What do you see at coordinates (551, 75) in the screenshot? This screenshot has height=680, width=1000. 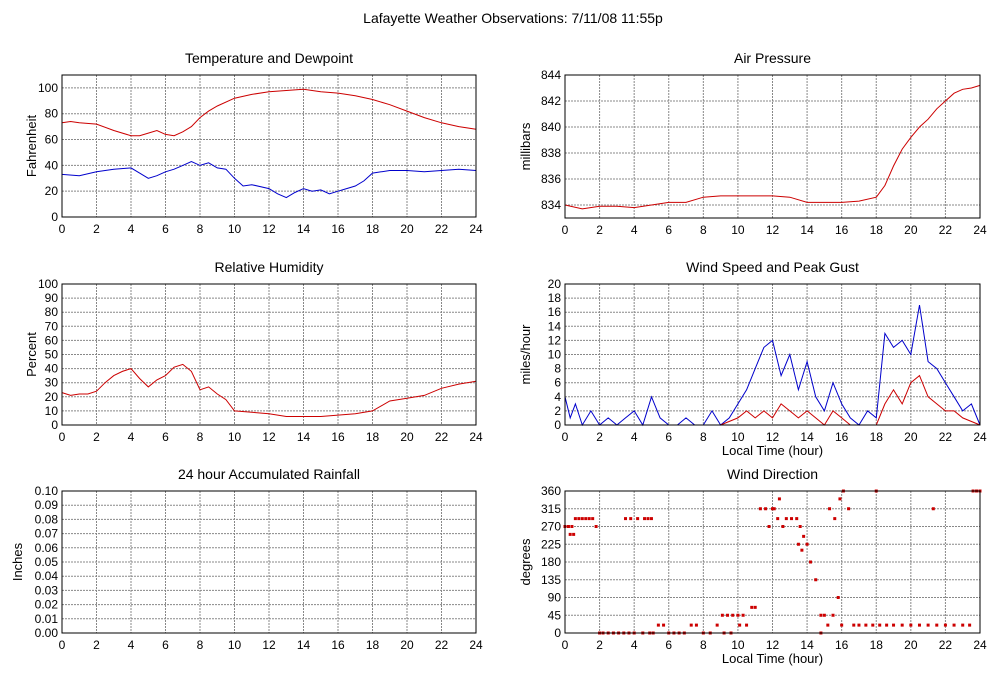 I see `y-tick-label: 844` at bounding box center [551, 75].